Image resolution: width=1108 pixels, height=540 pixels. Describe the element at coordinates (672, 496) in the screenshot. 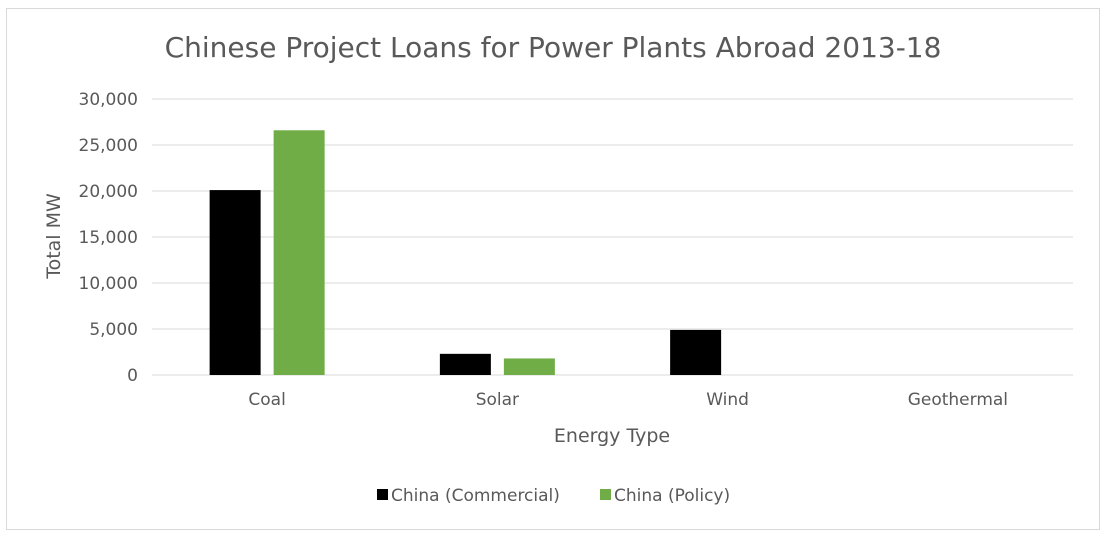

I see `legend-label: China (Policy)` at that location.